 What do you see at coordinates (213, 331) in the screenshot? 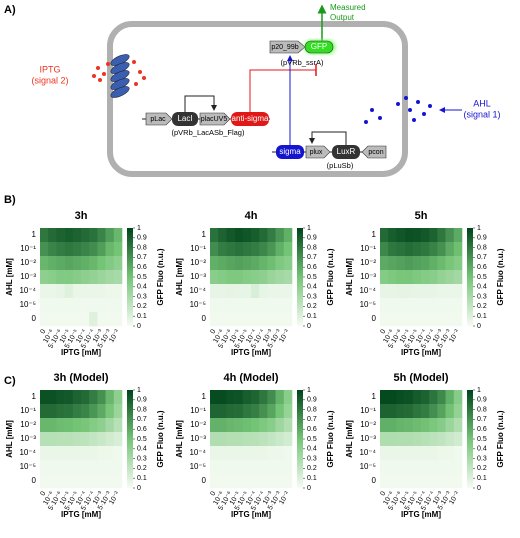
I see `x-tick-label: 0` at bounding box center [213, 331].